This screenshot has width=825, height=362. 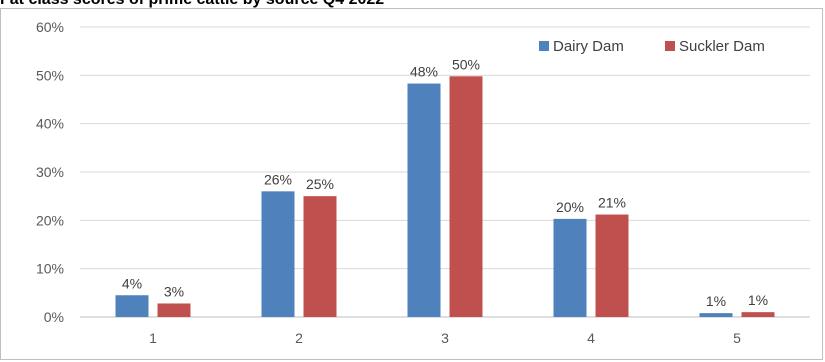 What do you see at coordinates (588, 46) in the screenshot?
I see `legend-label: Dairy Dam` at bounding box center [588, 46].